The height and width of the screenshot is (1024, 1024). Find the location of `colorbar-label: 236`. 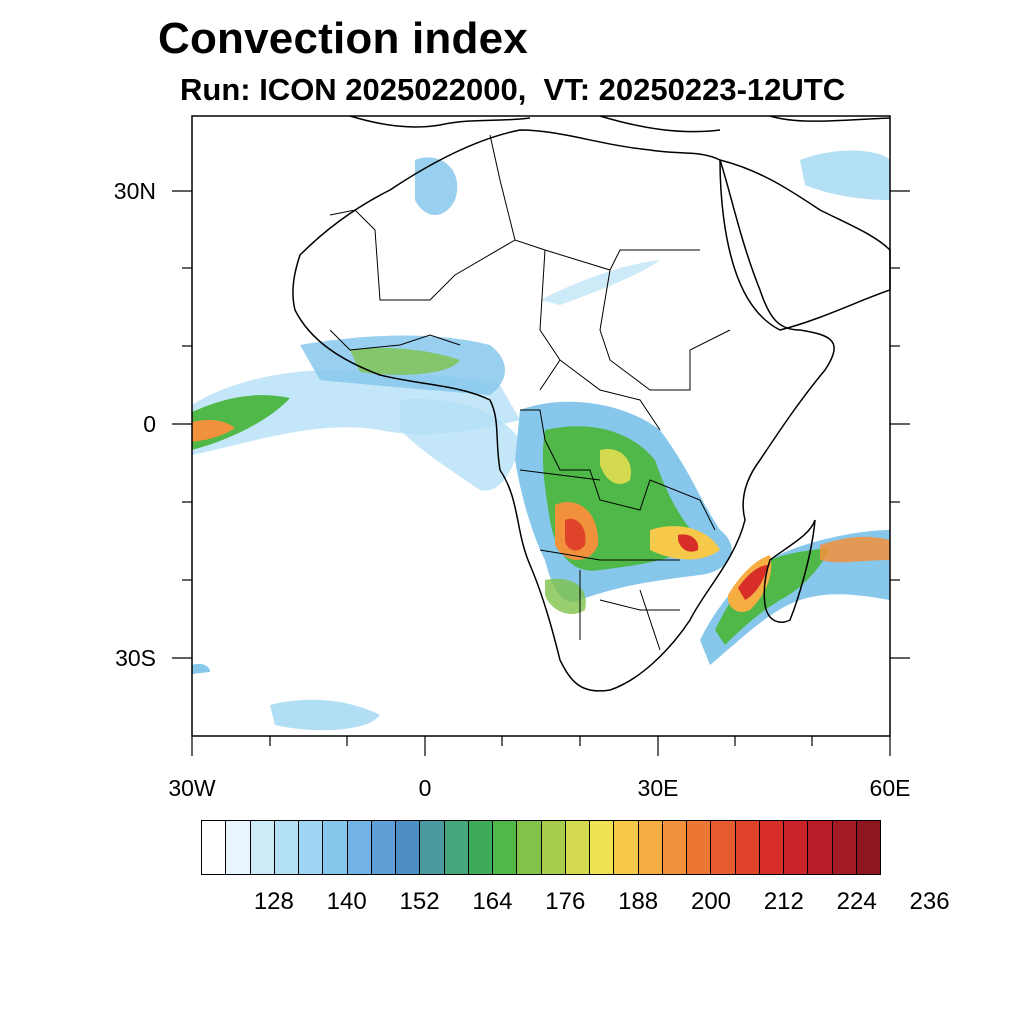

colorbar-label: 236 is located at coordinates (929, 901).